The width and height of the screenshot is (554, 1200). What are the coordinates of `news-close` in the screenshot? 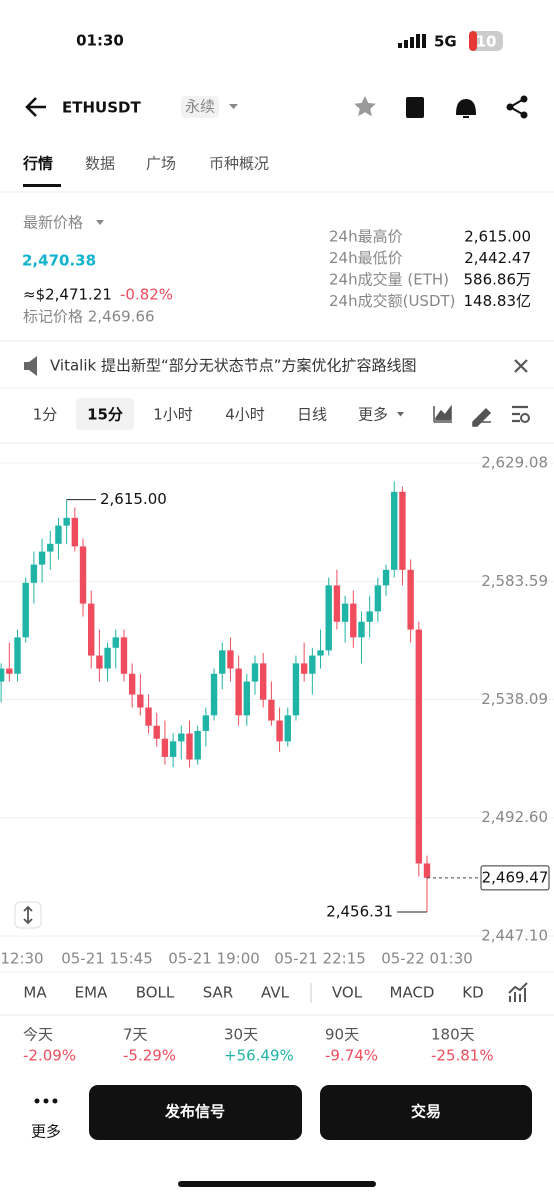 It's located at (521, 366).